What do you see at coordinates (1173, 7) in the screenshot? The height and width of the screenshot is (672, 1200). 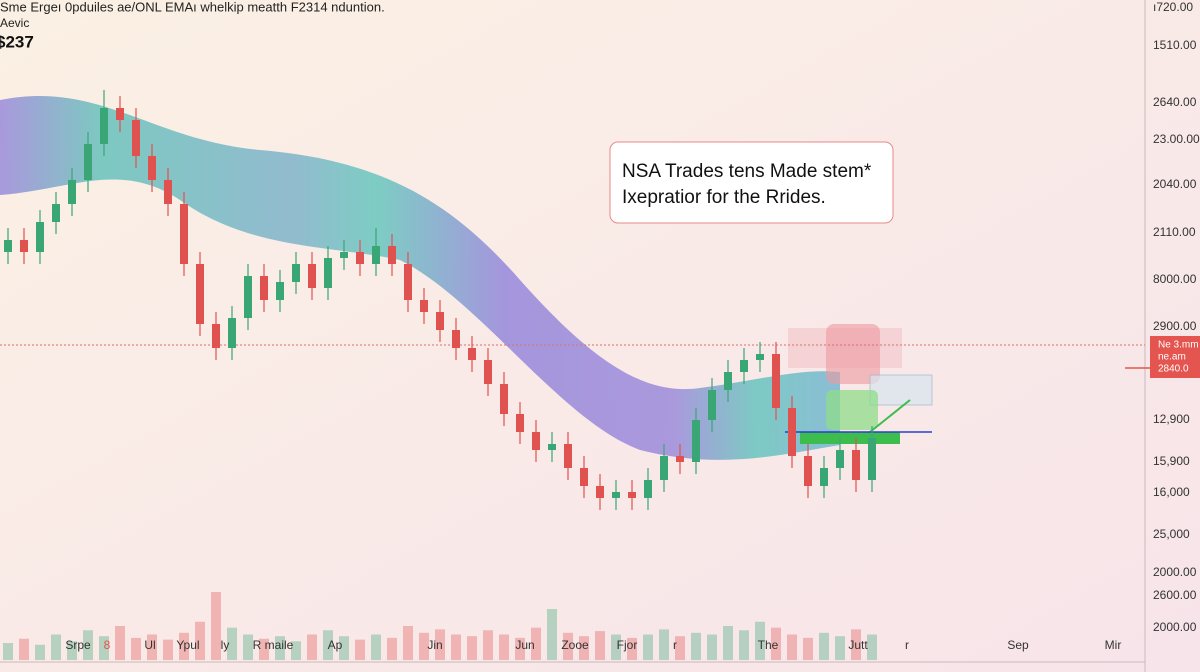 I see `price-axis-label: ı720.00` at bounding box center [1173, 7].